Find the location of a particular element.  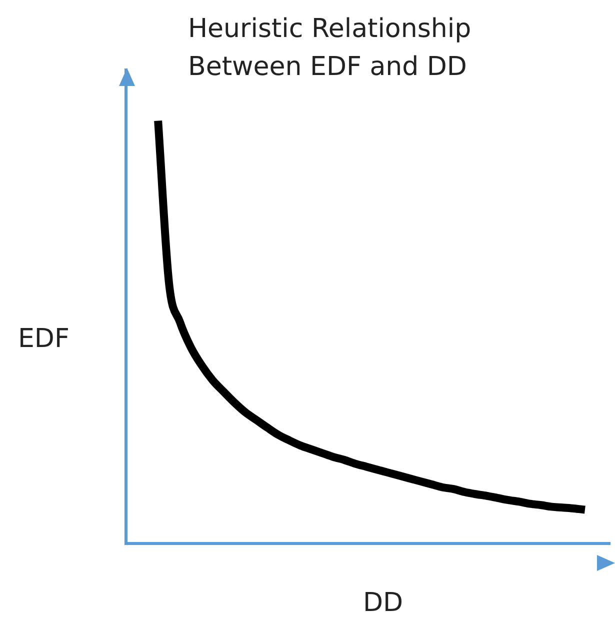

x-axis-title: DD is located at coordinates (383, 603).